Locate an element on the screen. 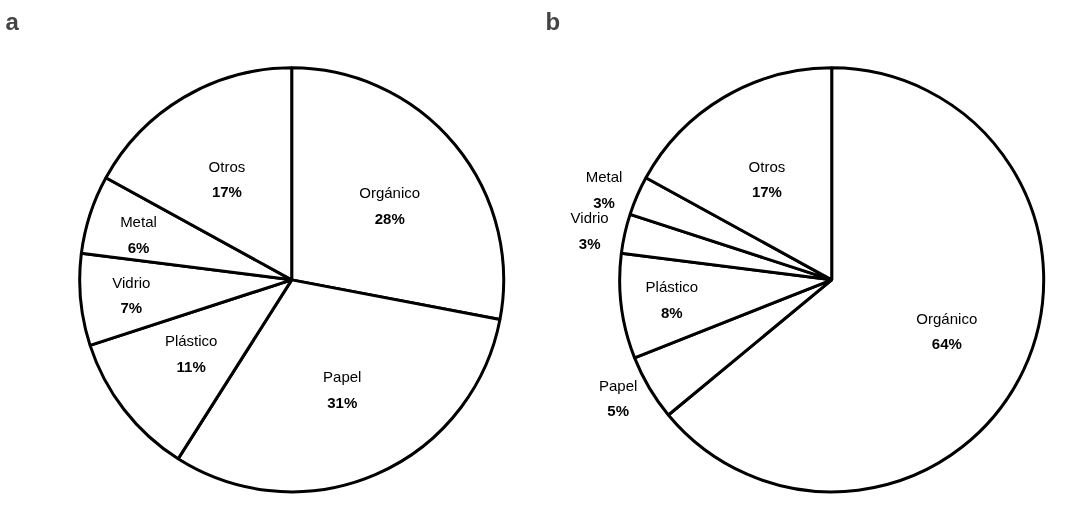 The image size is (1087, 510). data-label: 5% is located at coordinates (618, 411).